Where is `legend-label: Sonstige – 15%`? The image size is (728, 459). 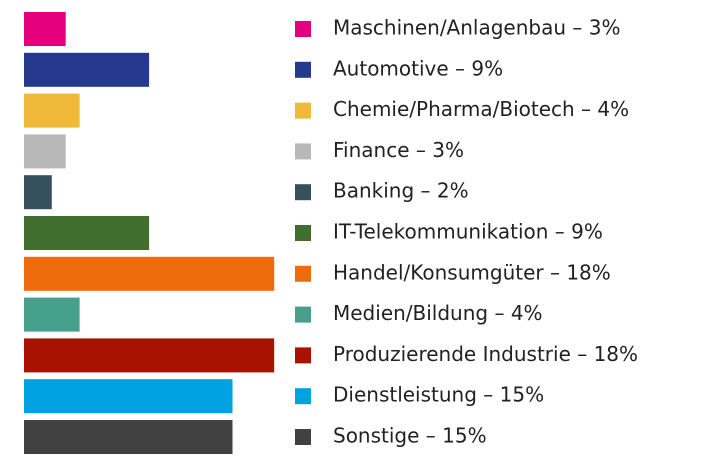 legend-label: Sonstige – 15% is located at coordinates (410, 436).